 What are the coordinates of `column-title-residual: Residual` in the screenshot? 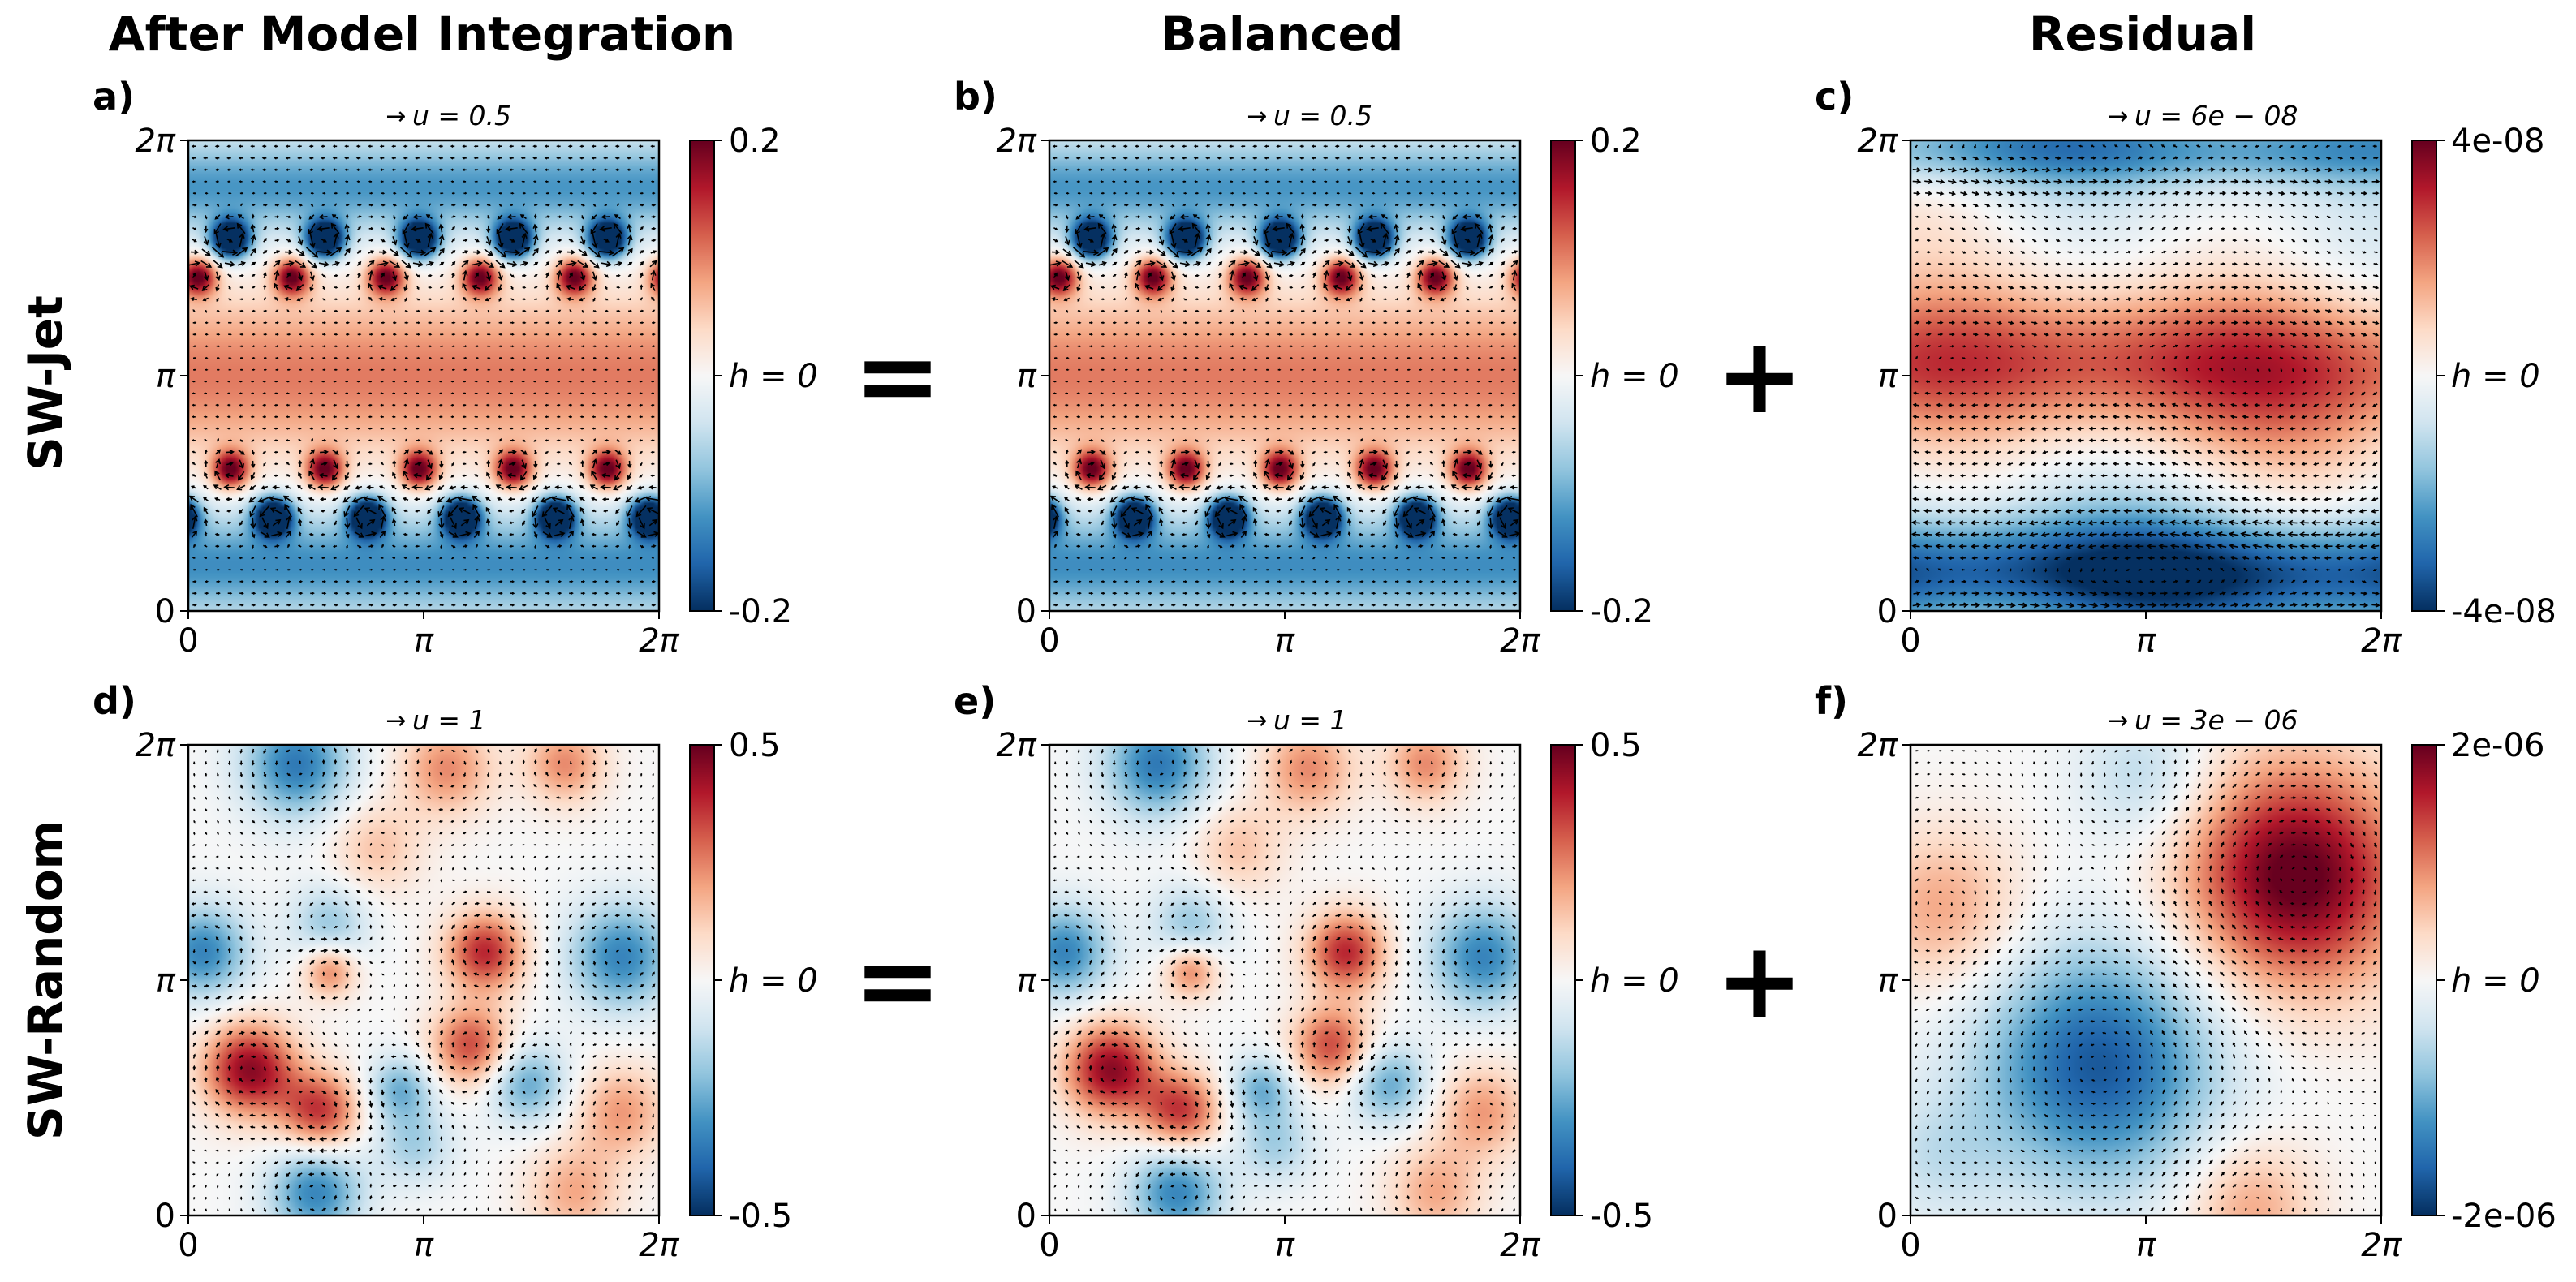 It's located at (2143, 34).